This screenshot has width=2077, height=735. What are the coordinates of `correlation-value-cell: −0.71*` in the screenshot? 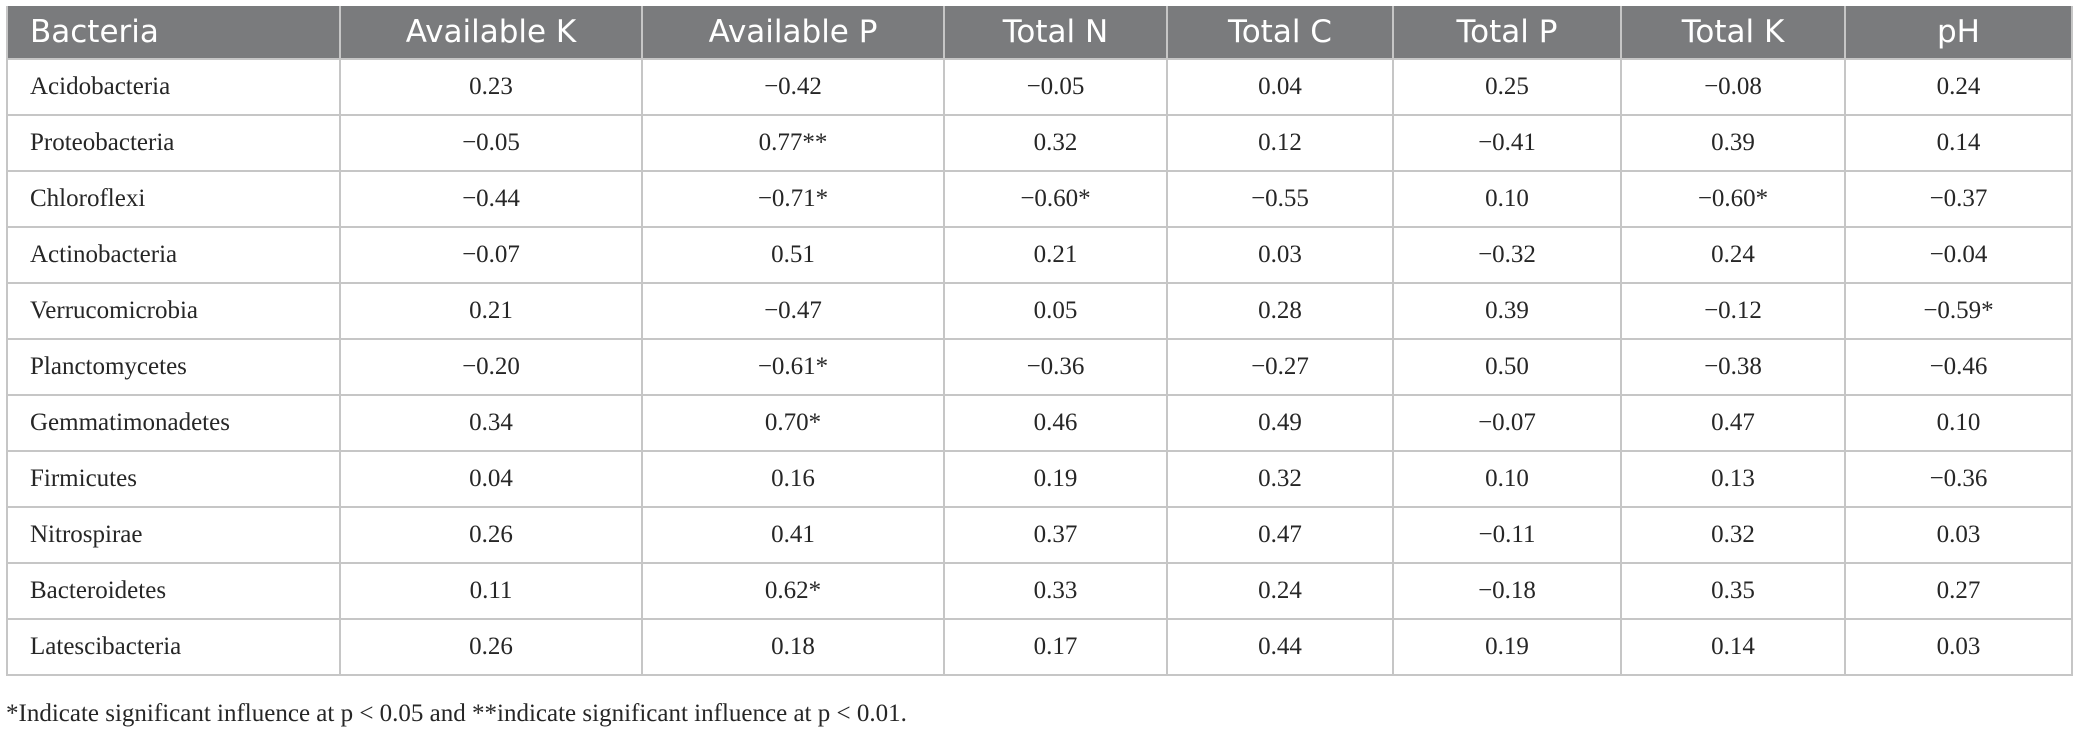 It's located at (793, 199).